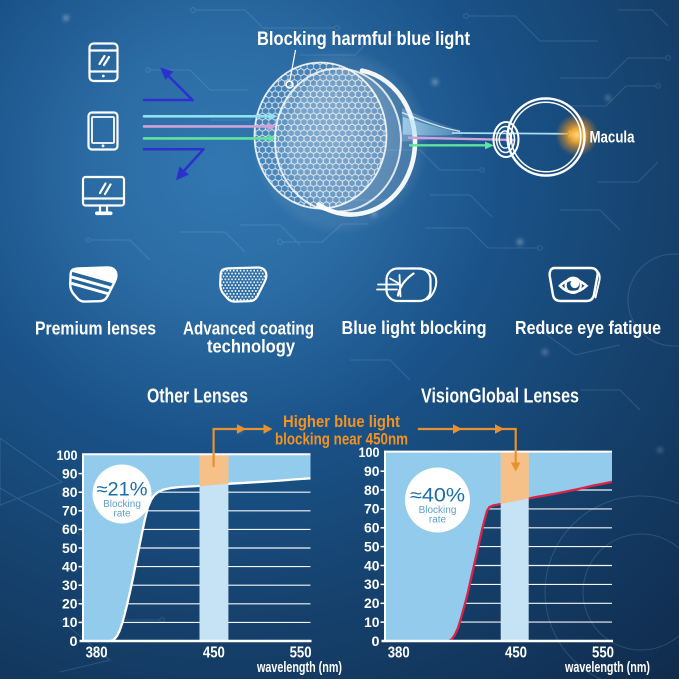 The height and width of the screenshot is (679, 679). Describe the element at coordinates (500, 396) in the screenshot. I see `svg-text: VisionGlobal Lenses` at that location.